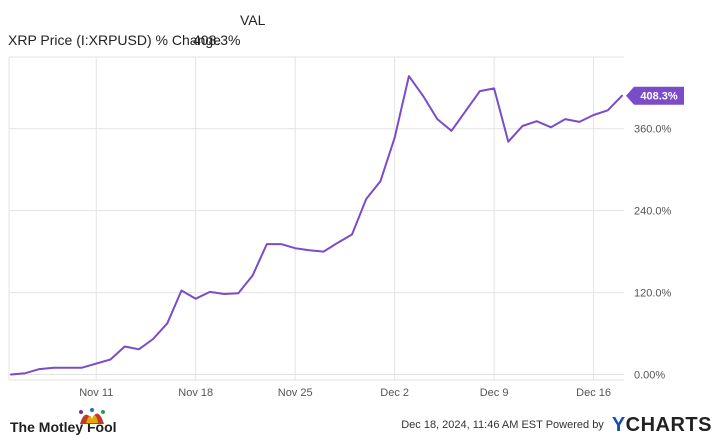 This screenshot has height=441, width=720. Describe the element at coordinates (345, 393) in the screenshot. I see `x-axis-ticks: Nov 11 Nov 18 Nov 25 Dec 2 Dec 9 Dec 16` at that location.